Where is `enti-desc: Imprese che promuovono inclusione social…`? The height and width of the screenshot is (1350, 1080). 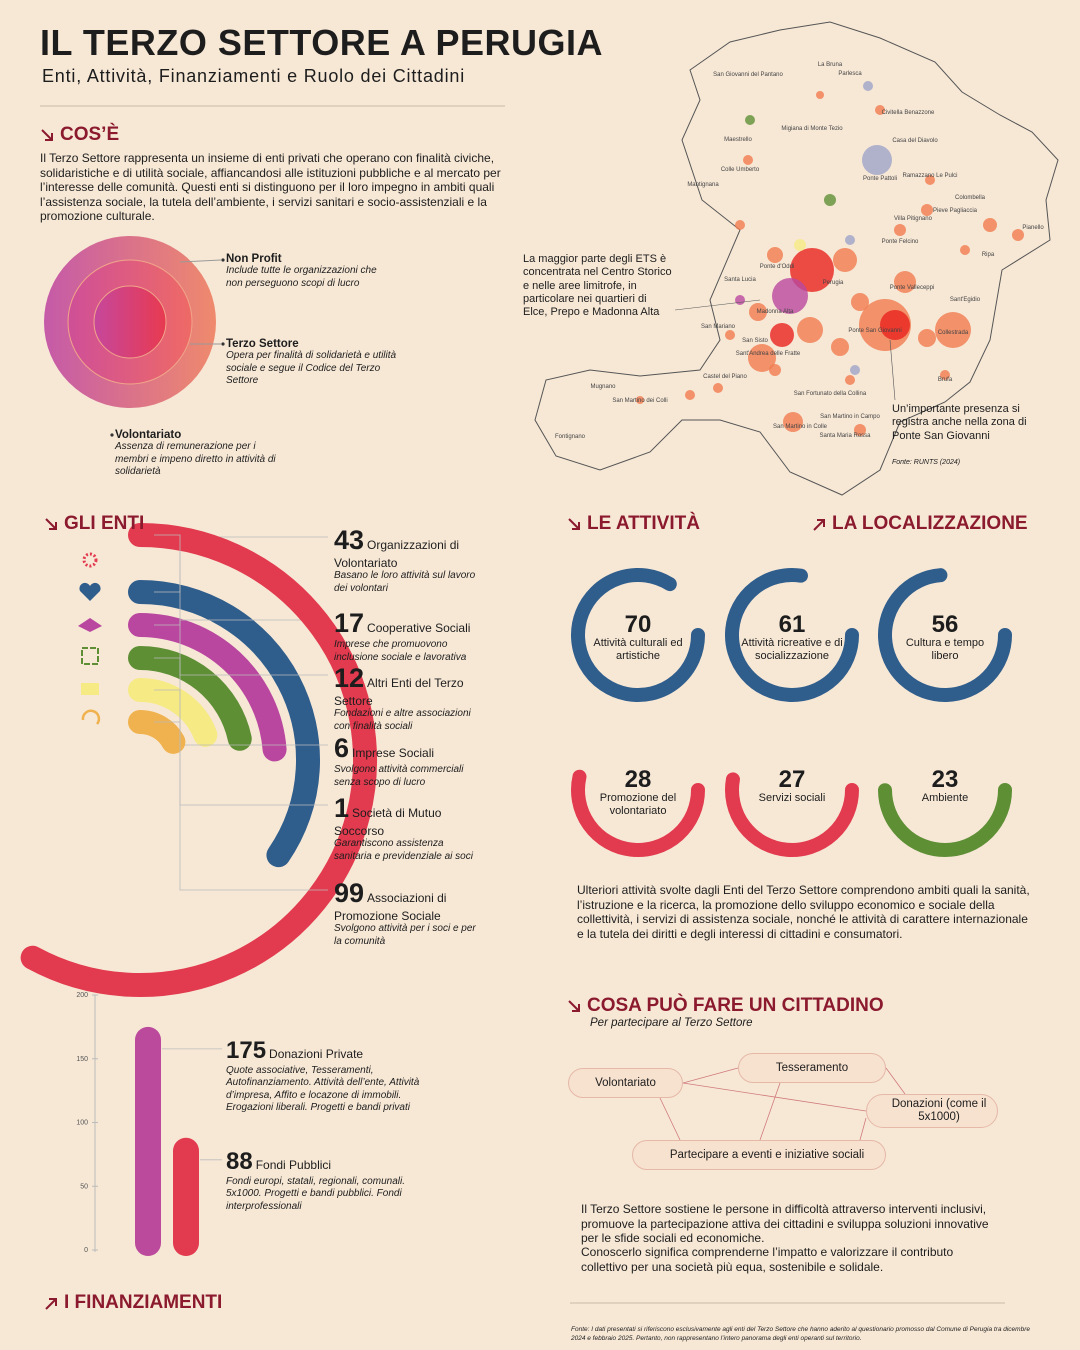
enti-desc: Imprese che promuovono inclusione social… is located at coordinates (400, 651).